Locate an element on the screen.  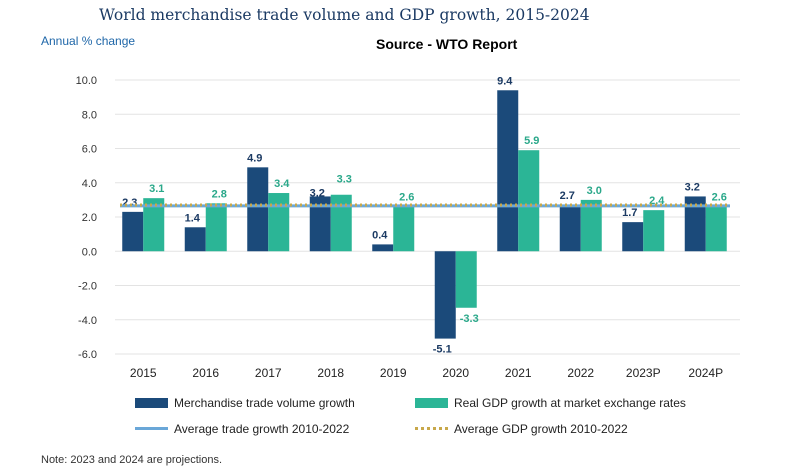
legend-item-avg-trade: Average trade growth 2010-2022 is located at coordinates (242, 428).